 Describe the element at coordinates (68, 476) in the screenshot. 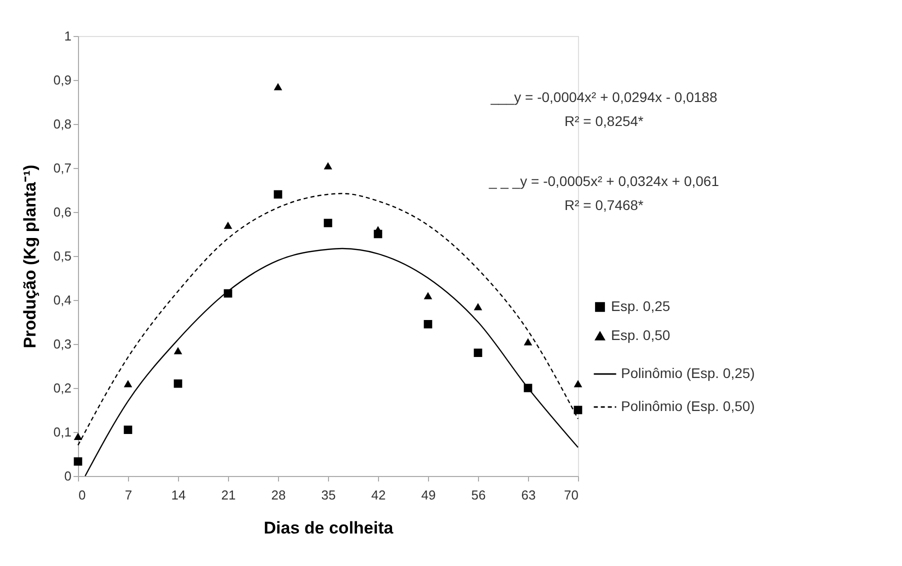

I see `y-tick-label: 0` at that location.